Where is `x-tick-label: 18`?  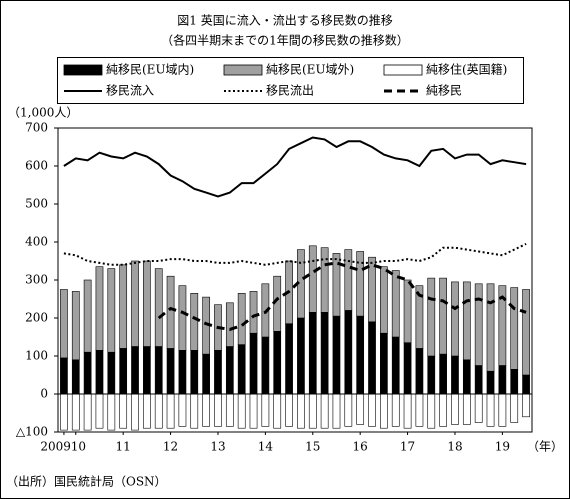 x-tick-label: 18 is located at coordinates (454, 447).